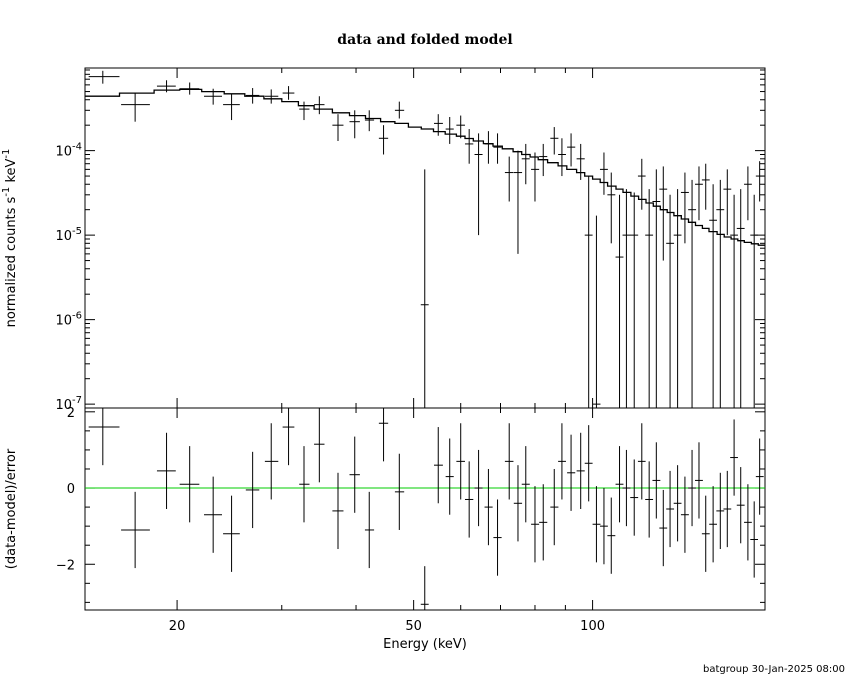 This screenshot has width=850, height=680. Describe the element at coordinates (387, 626) in the screenshot. I see `x-tick-labels: 20 50 100` at that location.